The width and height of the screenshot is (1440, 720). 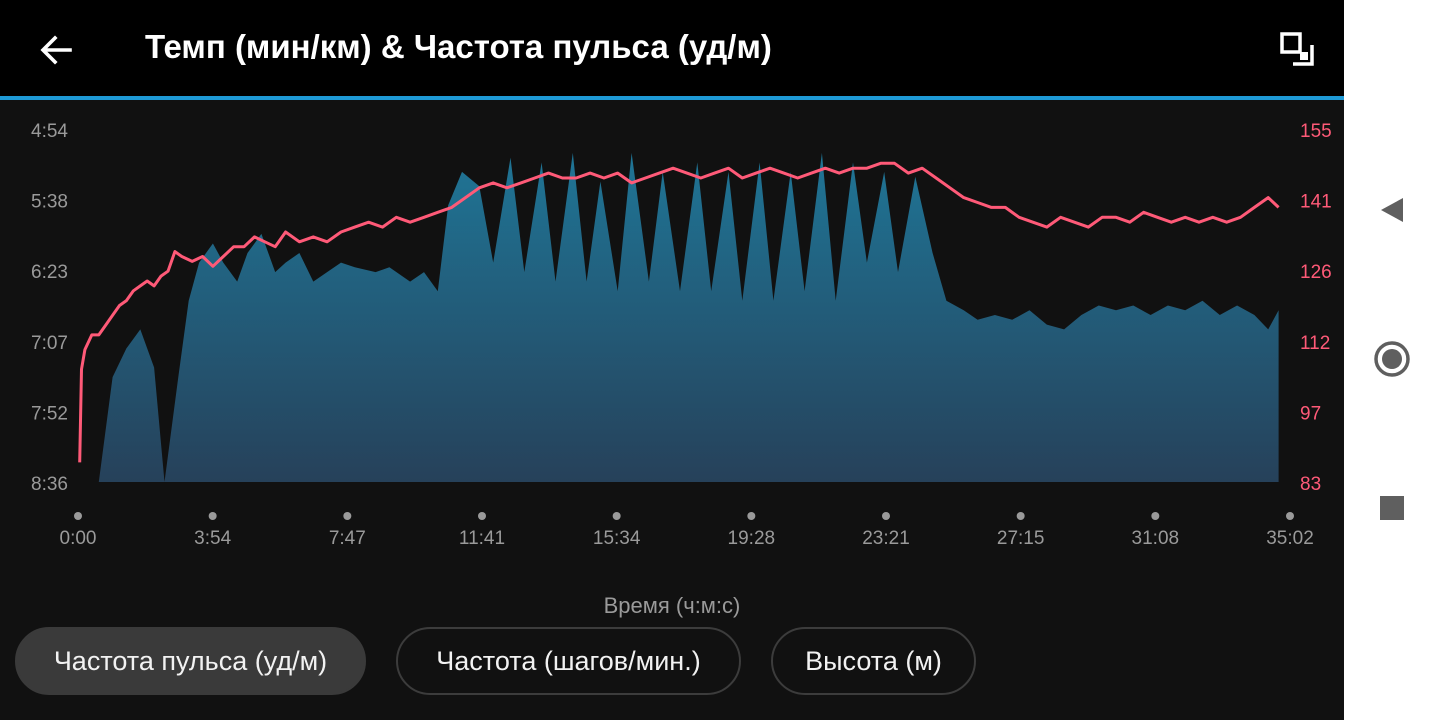 I want to click on y-right-tick-label: 97, so click(x=1310, y=413).